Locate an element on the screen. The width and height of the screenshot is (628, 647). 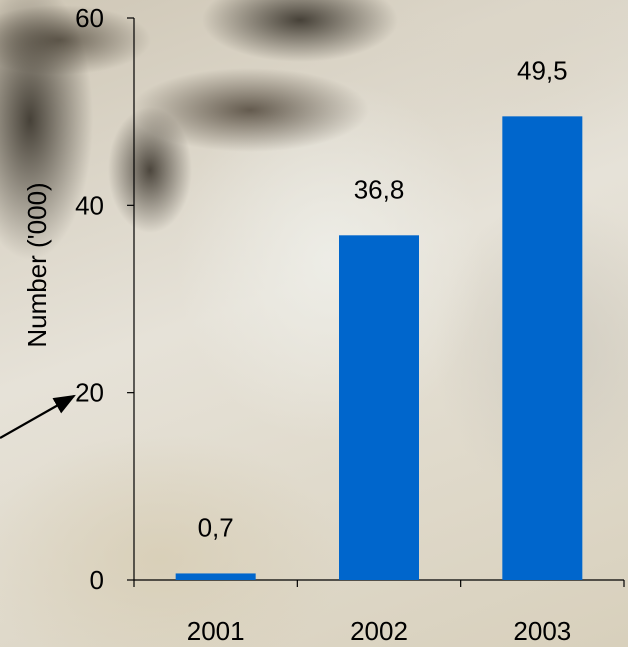
y-tick-label: 20 is located at coordinates (89, 393).